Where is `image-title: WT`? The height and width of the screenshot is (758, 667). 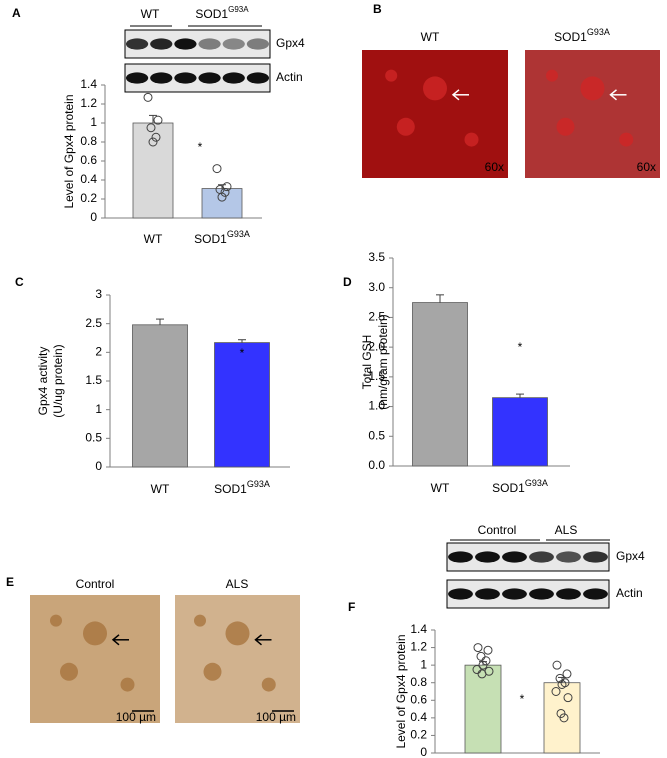 image-title: WT is located at coordinates (430, 37).